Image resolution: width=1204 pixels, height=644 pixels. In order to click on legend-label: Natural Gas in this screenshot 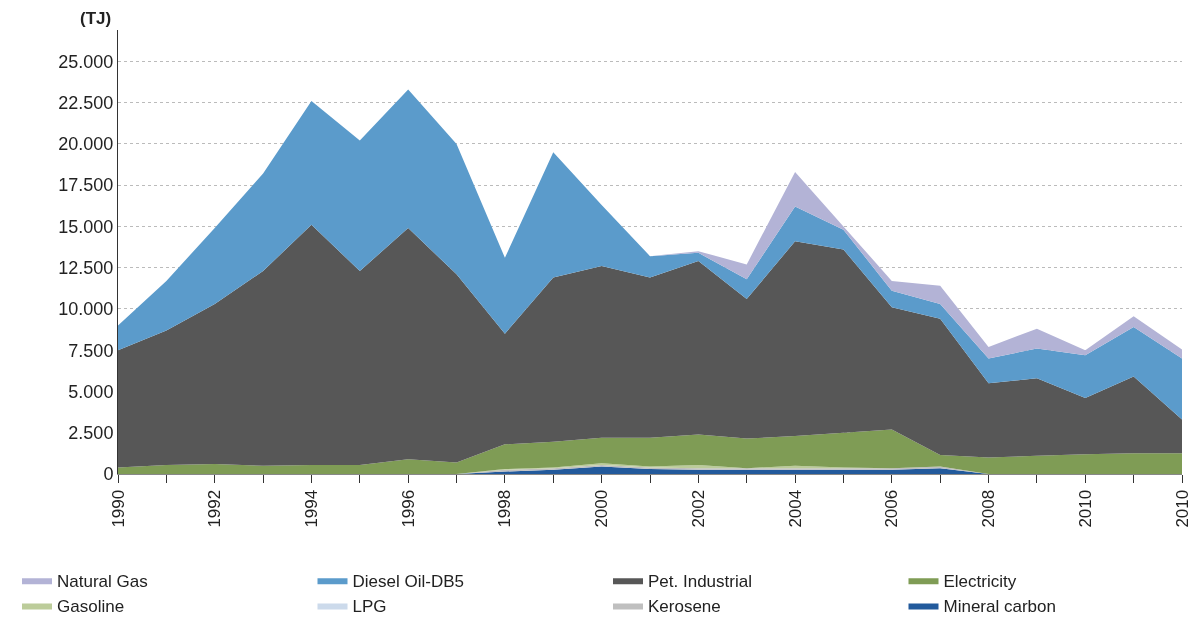, I will do `click(102, 581)`.